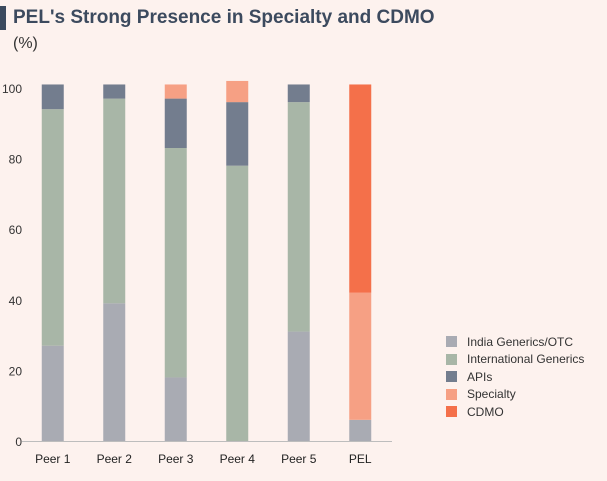 The width and height of the screenshot is (607, 481). Describe the element at coordinates (520, 341) in the screenshot. I see `legend-label: India Generics/OTC` at that location.